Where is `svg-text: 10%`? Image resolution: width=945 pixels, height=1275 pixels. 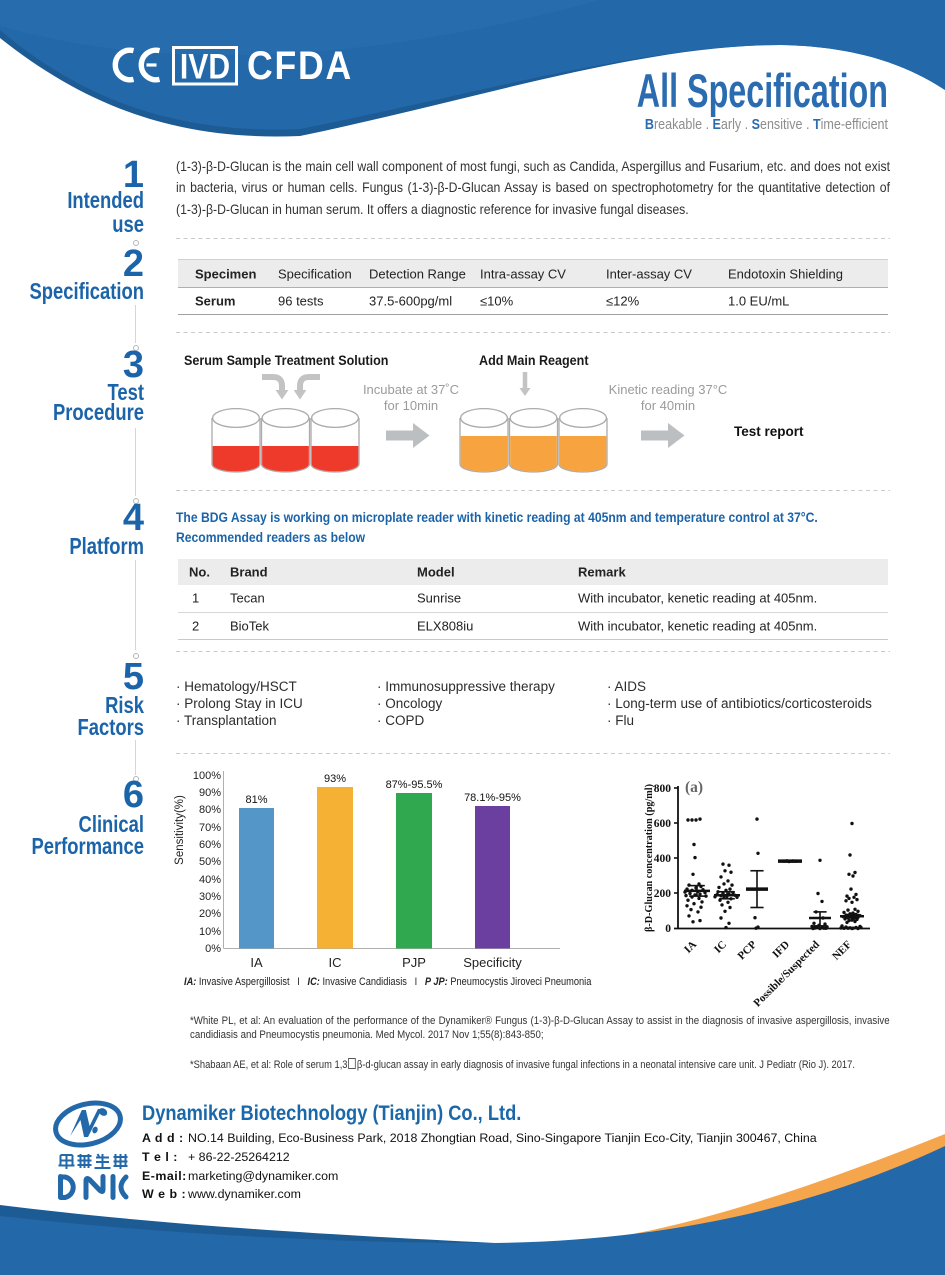
svg-text: 10% is located at coordinates (210, 932).